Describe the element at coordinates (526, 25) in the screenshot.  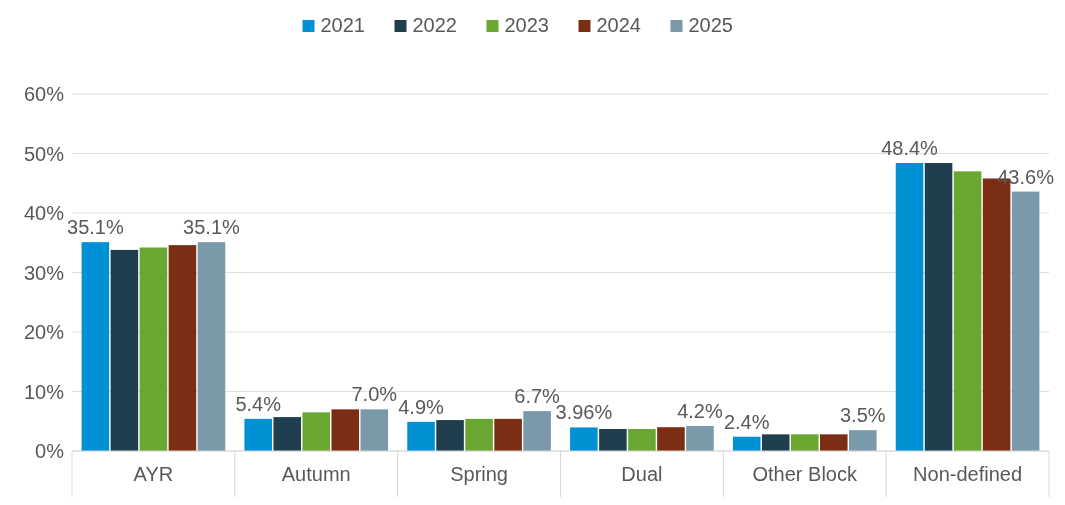
I see `legend-label: 2023` at that location.